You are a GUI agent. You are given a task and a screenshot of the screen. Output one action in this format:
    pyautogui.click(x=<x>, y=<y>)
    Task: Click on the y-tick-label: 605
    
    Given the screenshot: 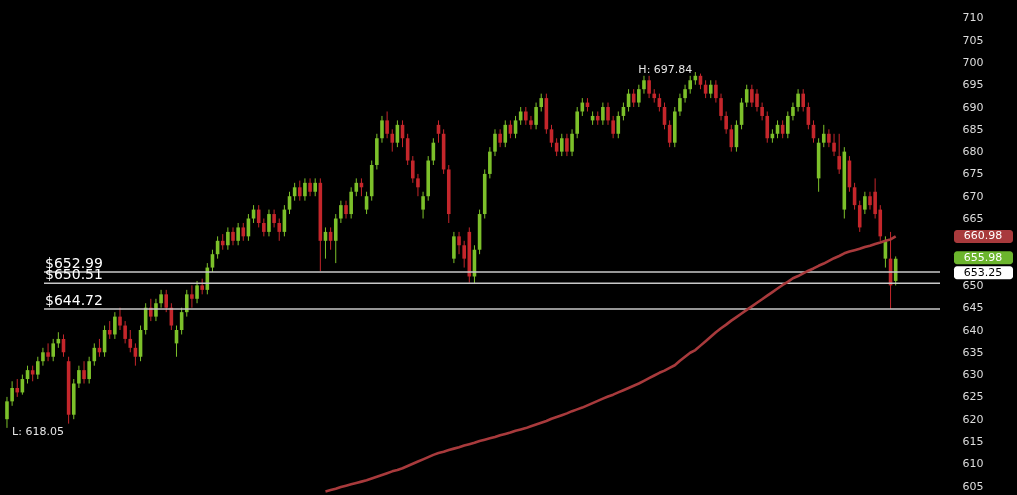 What is the action you would take?
    pyautogui.click(x=973, y=486)
    